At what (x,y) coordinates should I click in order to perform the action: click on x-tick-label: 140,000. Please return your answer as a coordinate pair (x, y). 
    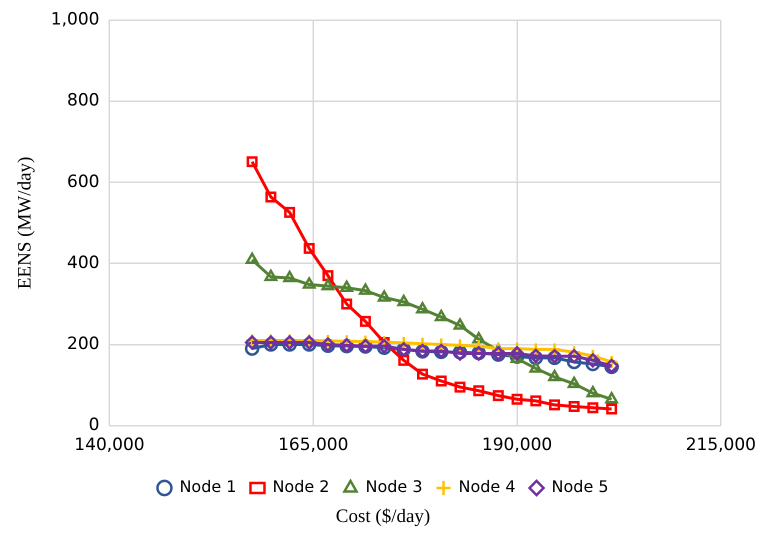
    Looking at the image, I should click on (109, 445).